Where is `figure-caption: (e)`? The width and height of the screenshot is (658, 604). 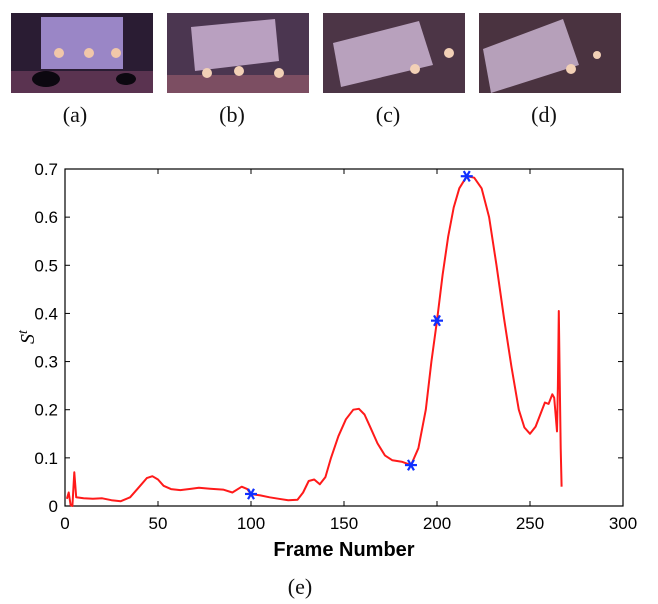
figure-caption: (e) is located at coordinates (300, 586).